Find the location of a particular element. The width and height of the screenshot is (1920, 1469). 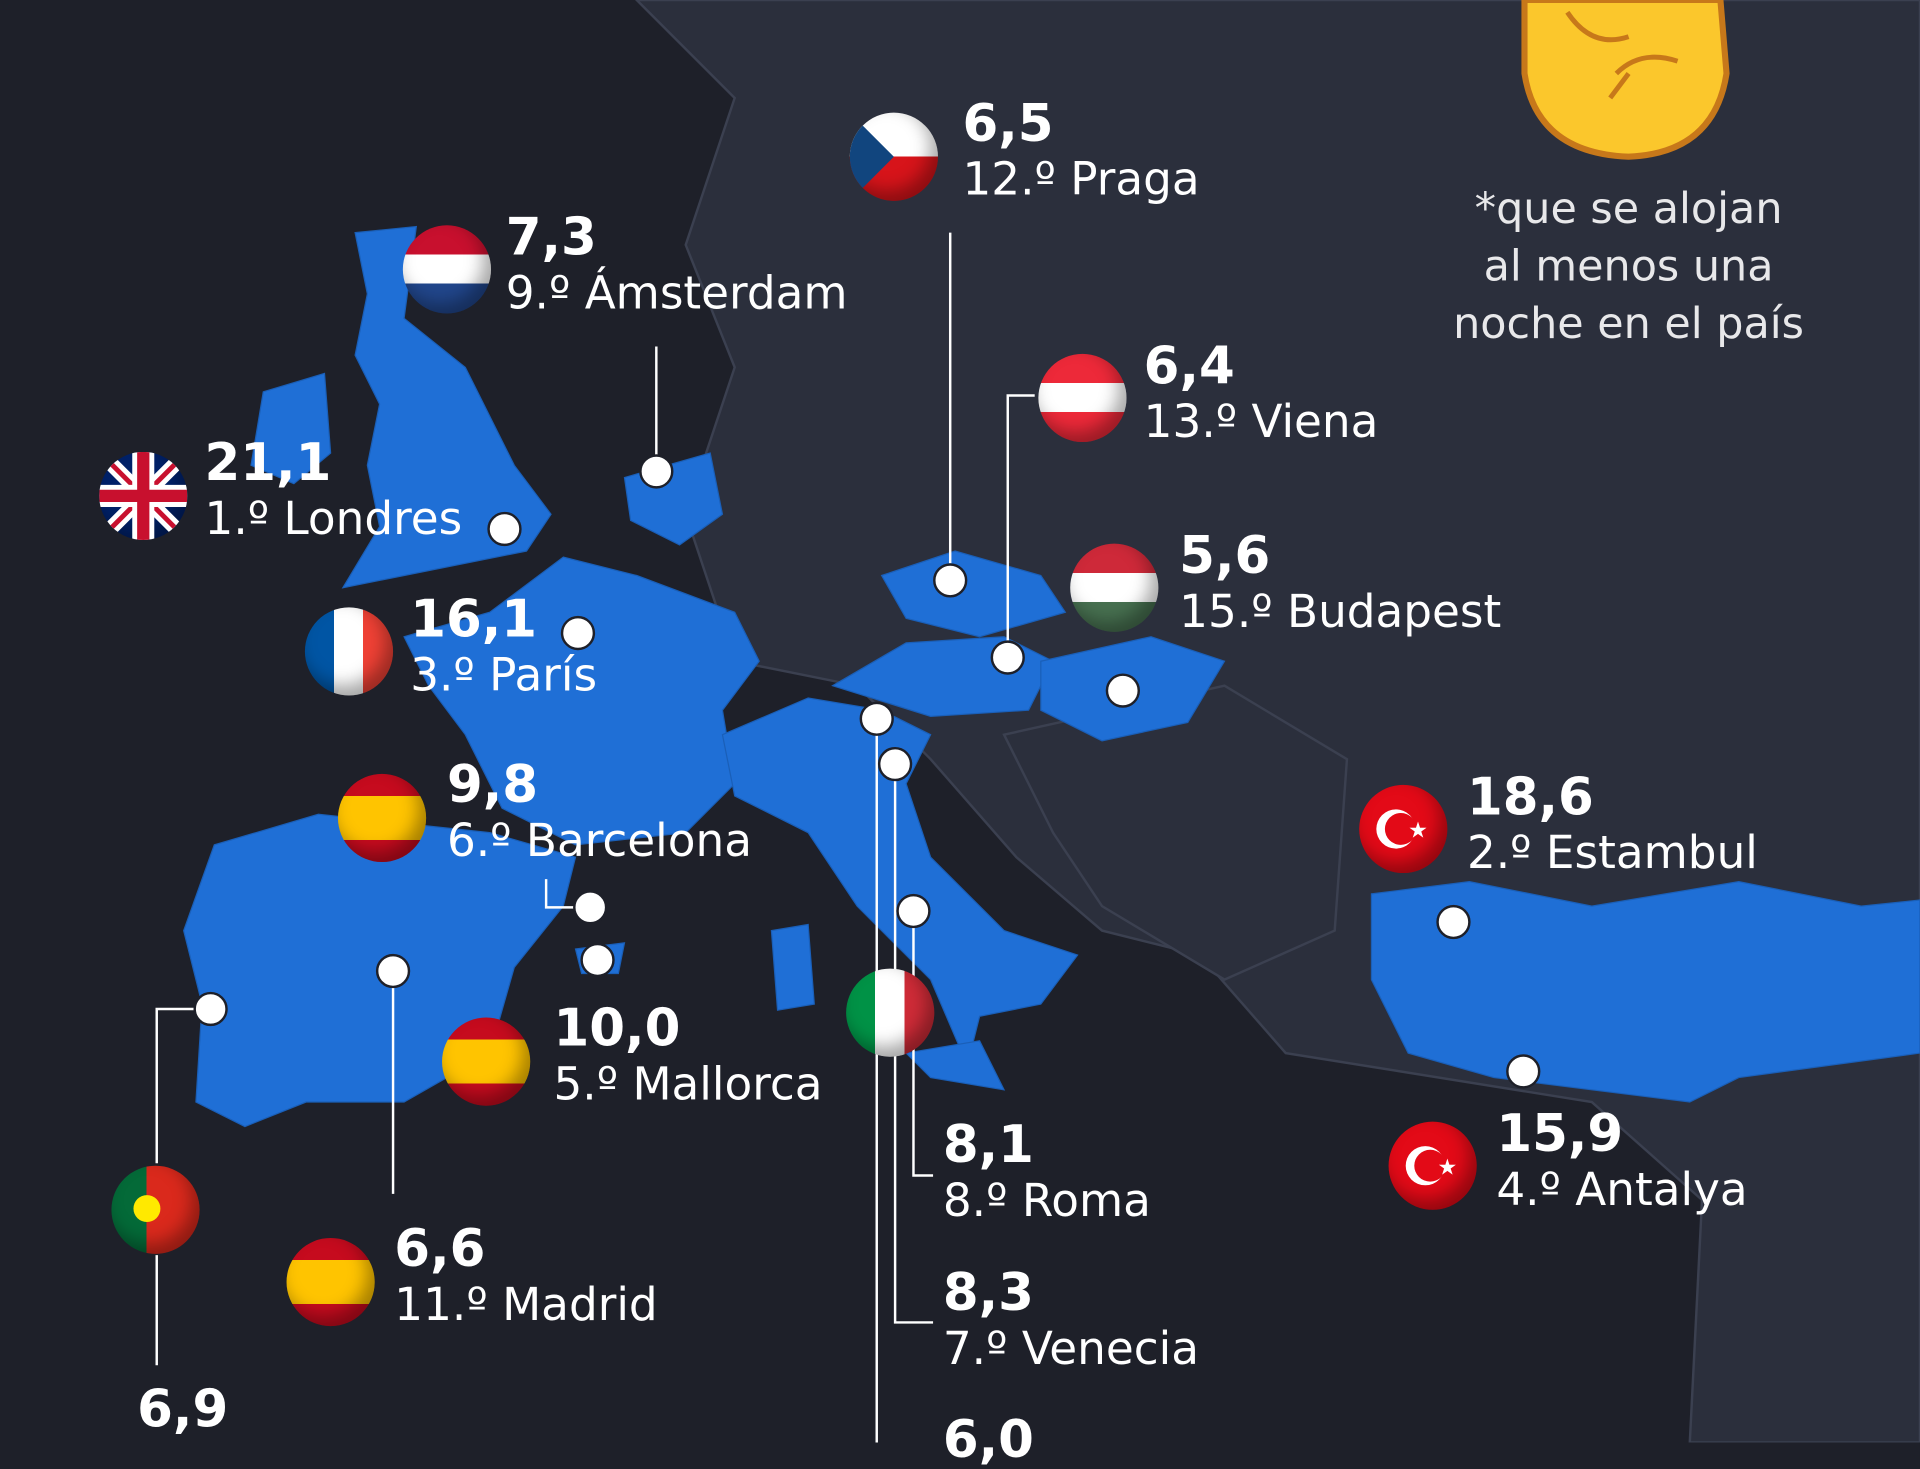

city-dot-mallorca is located at coordinates (597, 960).